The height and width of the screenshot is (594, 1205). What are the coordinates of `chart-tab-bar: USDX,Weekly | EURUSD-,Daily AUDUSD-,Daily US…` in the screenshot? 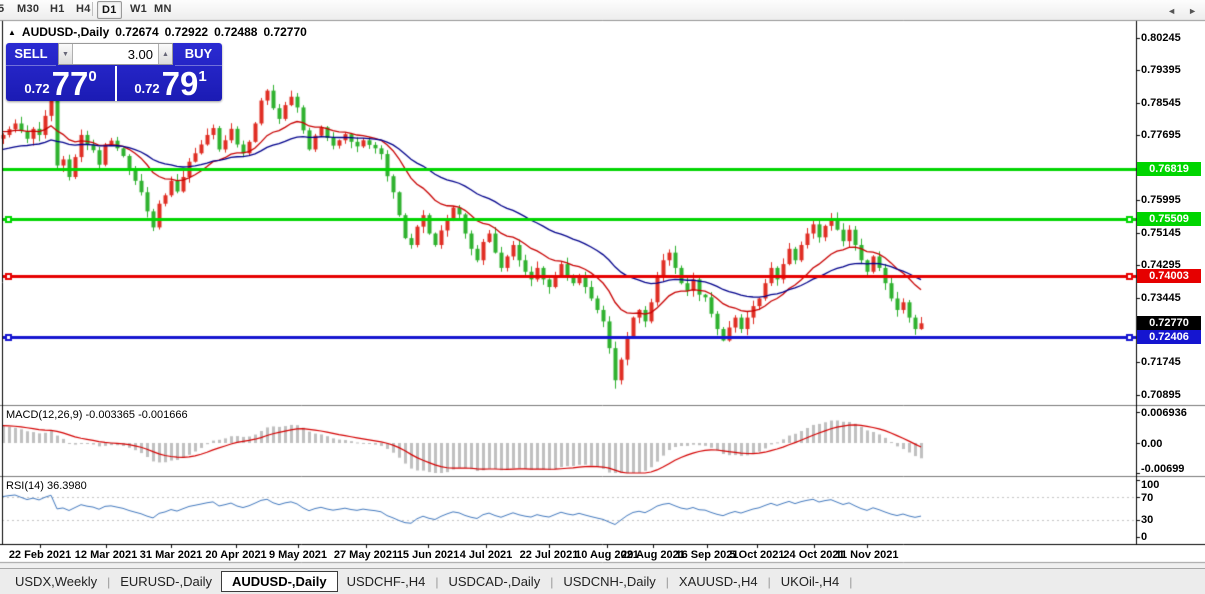 It's located at (602, 581).